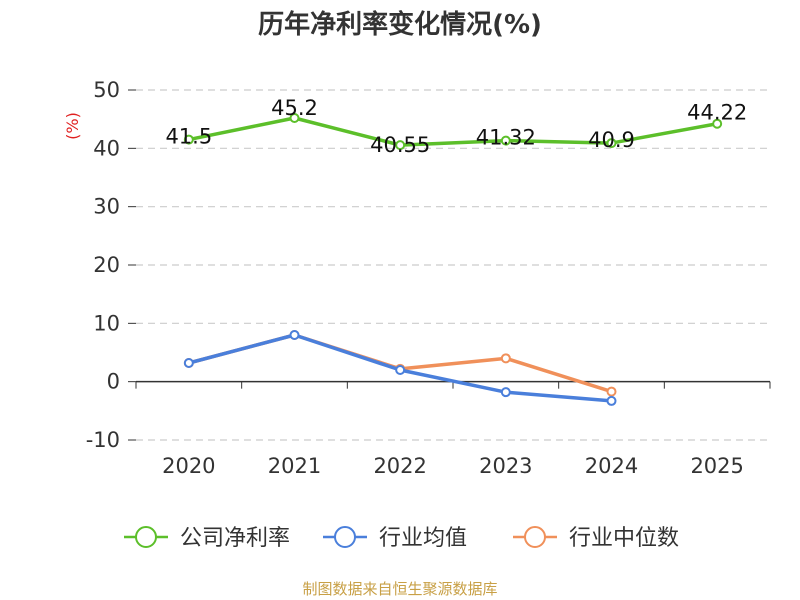 This screenshot has width=800, height=600. What do you see at coordinates (399, 466) in the screenshot?
I see `x-tick-label: 2022` at bounding box center [399, 466].